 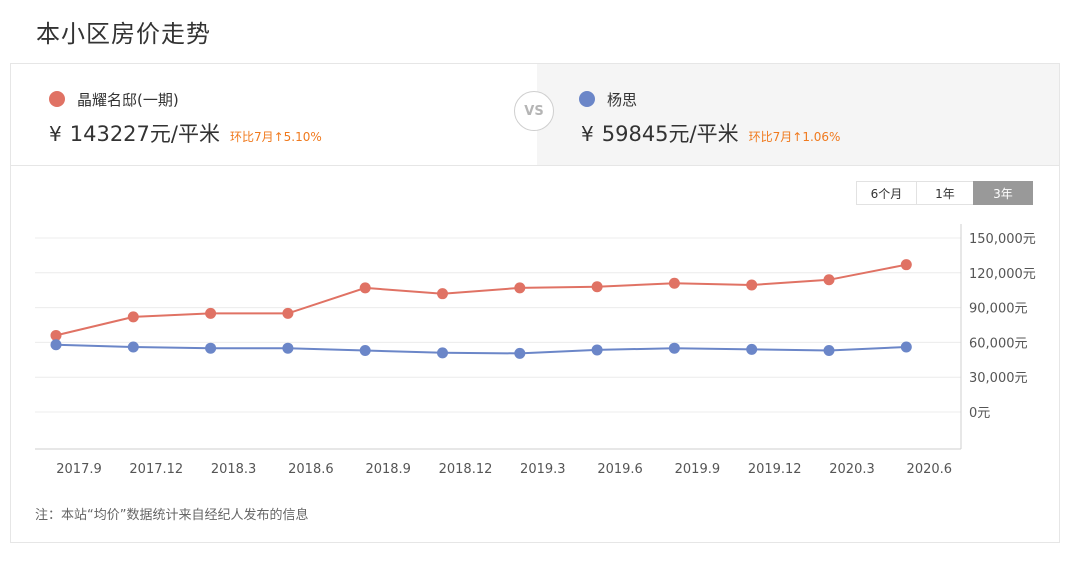 I want to click on x-tick-label: 2018.3, so click(x=234, y=469).